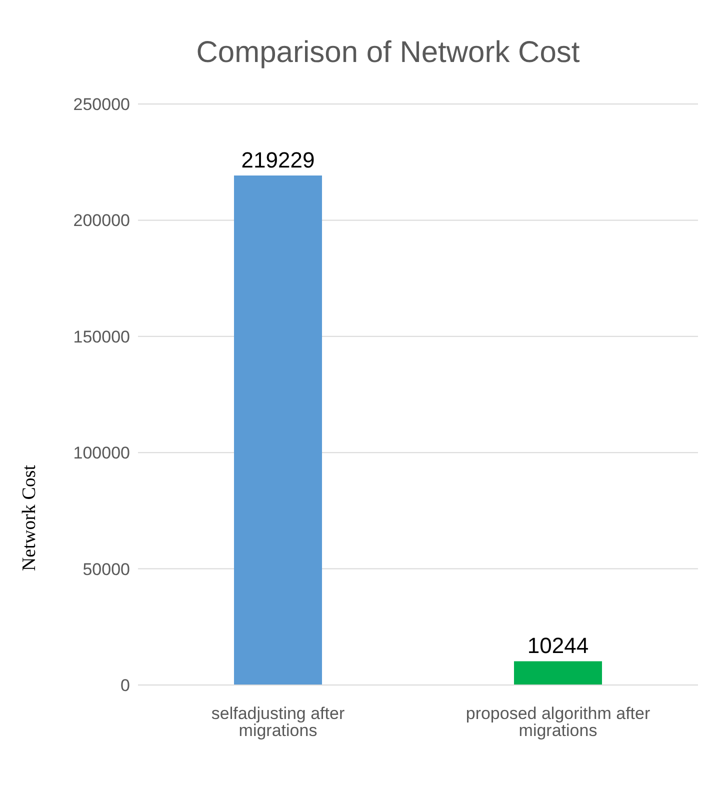 Image resolution: width=710 pixels, height=785 pixels. What do you see at coordinates (30, 518) in the screenshot?
I see `y-axis-title: Network Cost` at bounding box center [30, 518].